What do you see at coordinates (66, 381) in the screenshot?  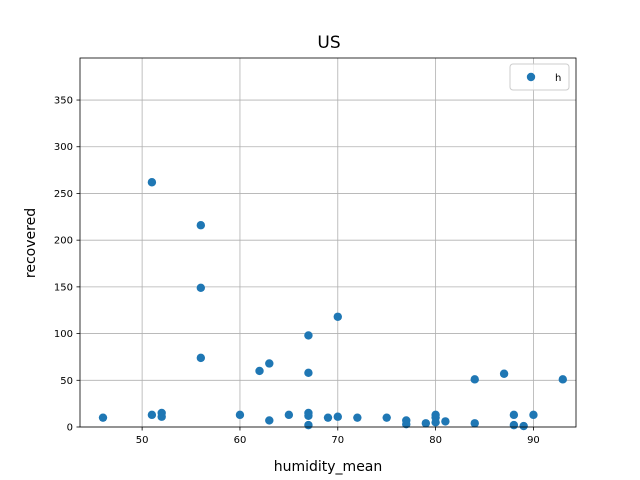 I see `y-tick-label: 50` at bounding box center [66, 381].